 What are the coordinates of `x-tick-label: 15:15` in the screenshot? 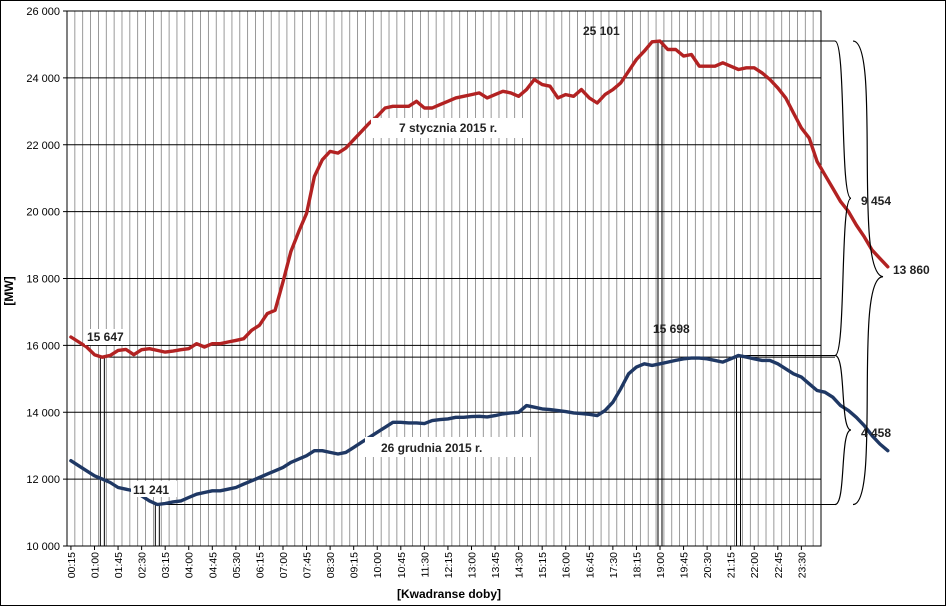 It's located at (543, 565).